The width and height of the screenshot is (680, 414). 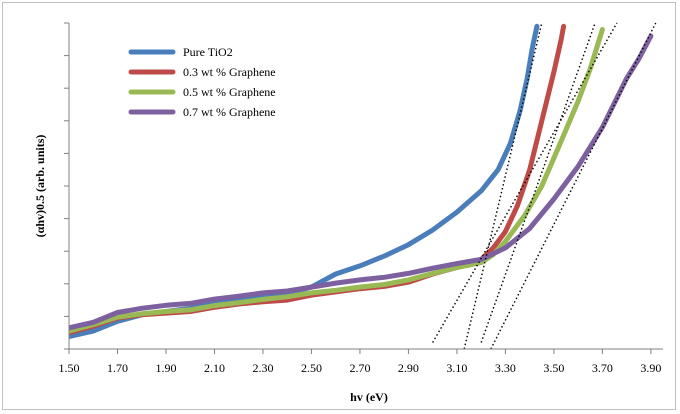 I want to click on legend-label-1: Pure TiO2, so click(x=208, y=52).